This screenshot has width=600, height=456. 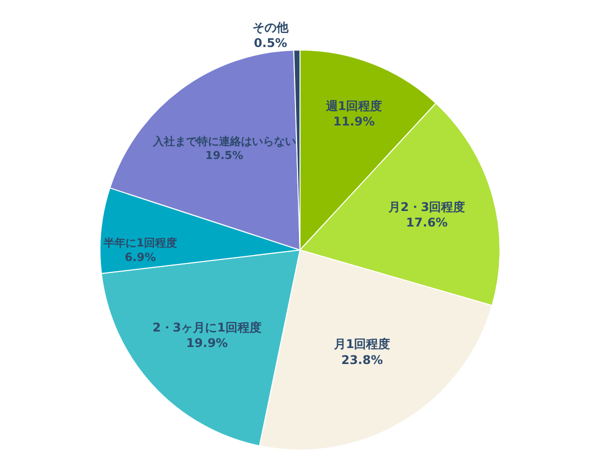 I want to click on slice-label: 月1回程度, so click(x=361, y=344).